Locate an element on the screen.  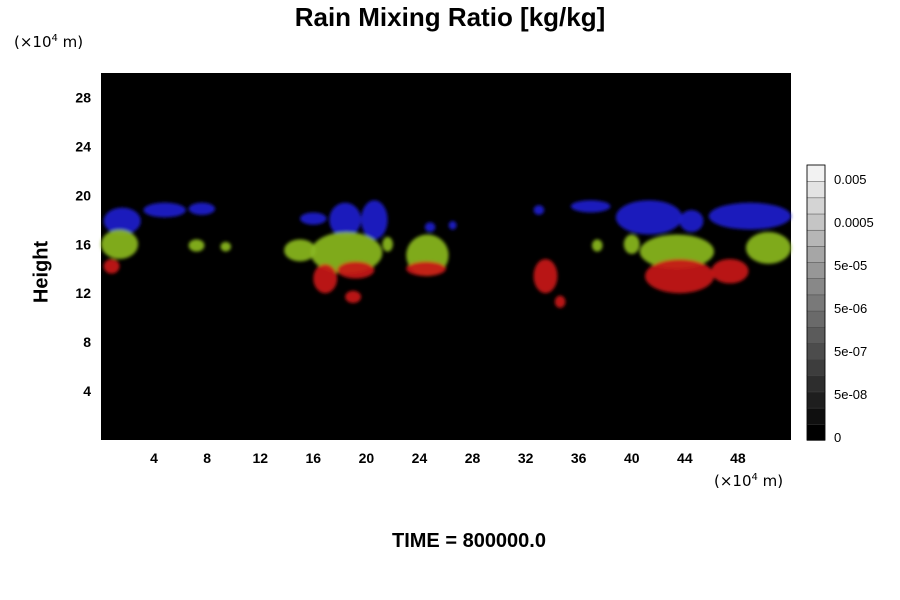
colorbar-frame is located at coordinates (816, 302).